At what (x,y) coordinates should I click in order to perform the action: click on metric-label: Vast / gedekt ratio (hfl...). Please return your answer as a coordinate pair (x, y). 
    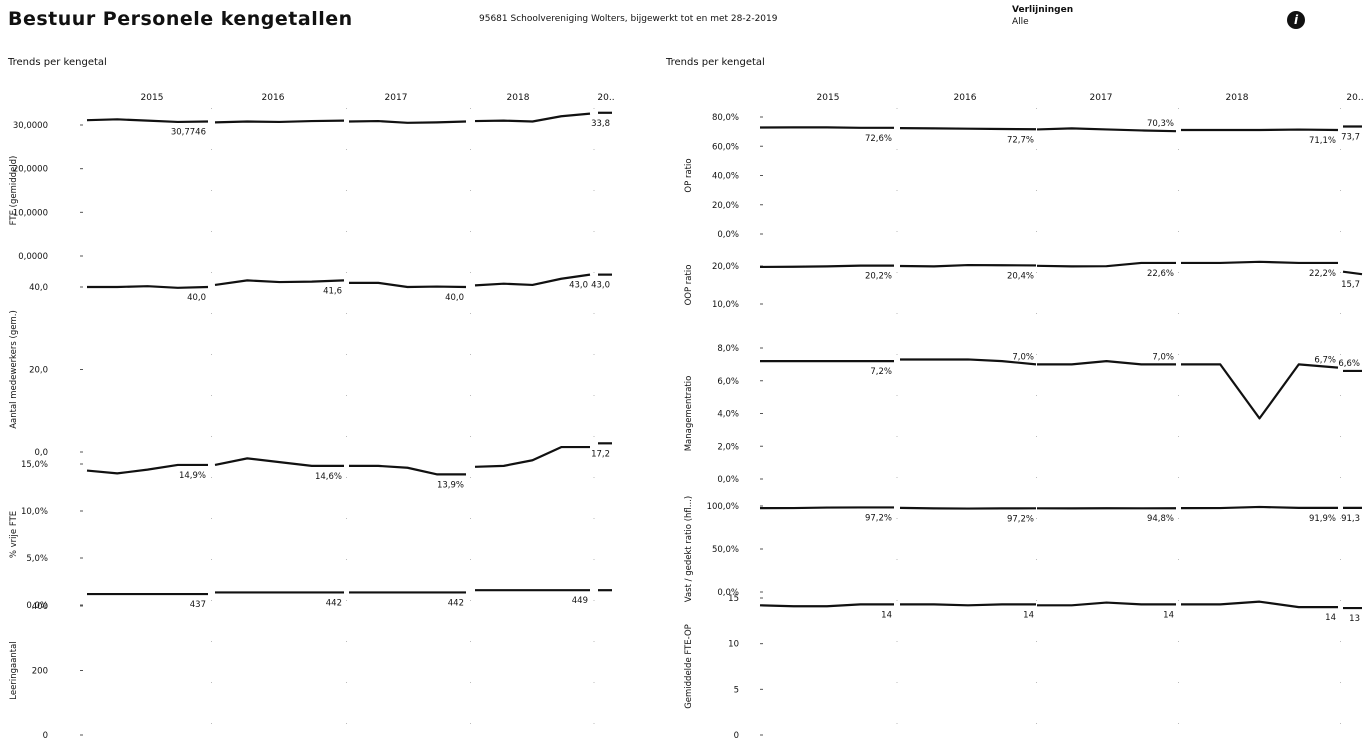
    Looking at the image, I should click on (689, 549).